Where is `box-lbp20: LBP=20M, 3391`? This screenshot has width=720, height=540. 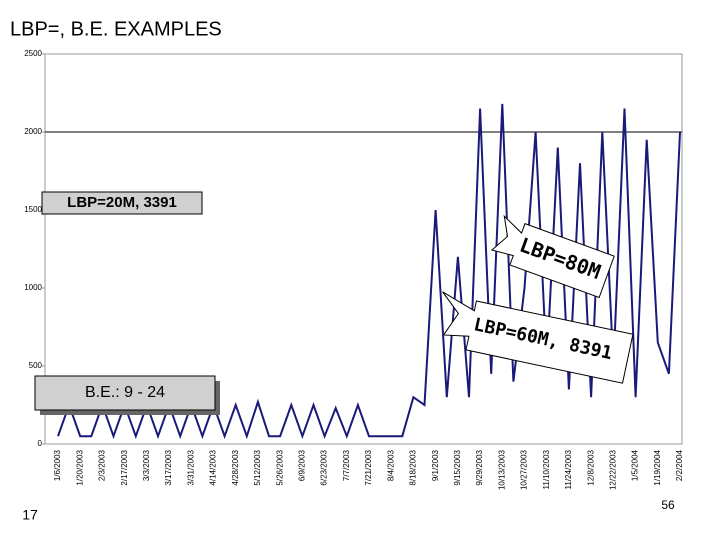
box-lbp20: LBP=20M, 3391 is located at coordinates (122, 203).